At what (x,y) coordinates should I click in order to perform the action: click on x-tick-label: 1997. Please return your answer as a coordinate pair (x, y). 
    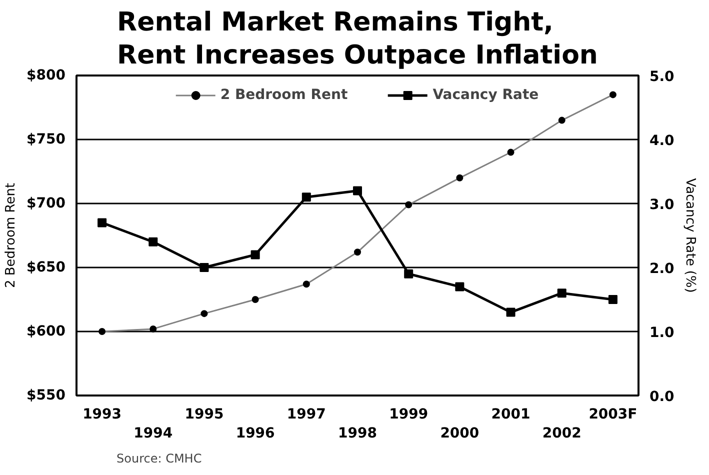
    Looking at the image, I should click on (306, 414).